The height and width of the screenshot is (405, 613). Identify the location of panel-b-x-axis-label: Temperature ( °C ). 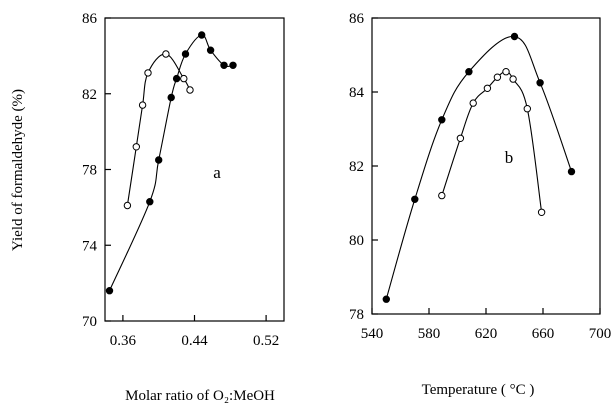
(478, 390).